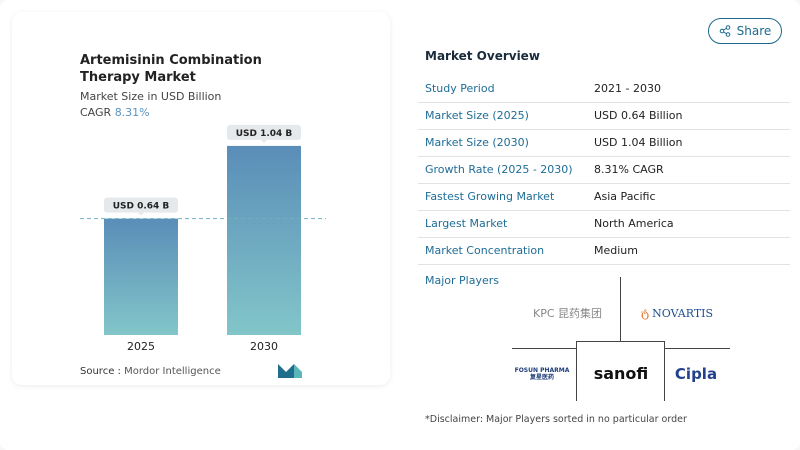  Describe the element at coordinates (688, 170) in the screenshot. I see `row-value: 8.31% CAGR` at that location.